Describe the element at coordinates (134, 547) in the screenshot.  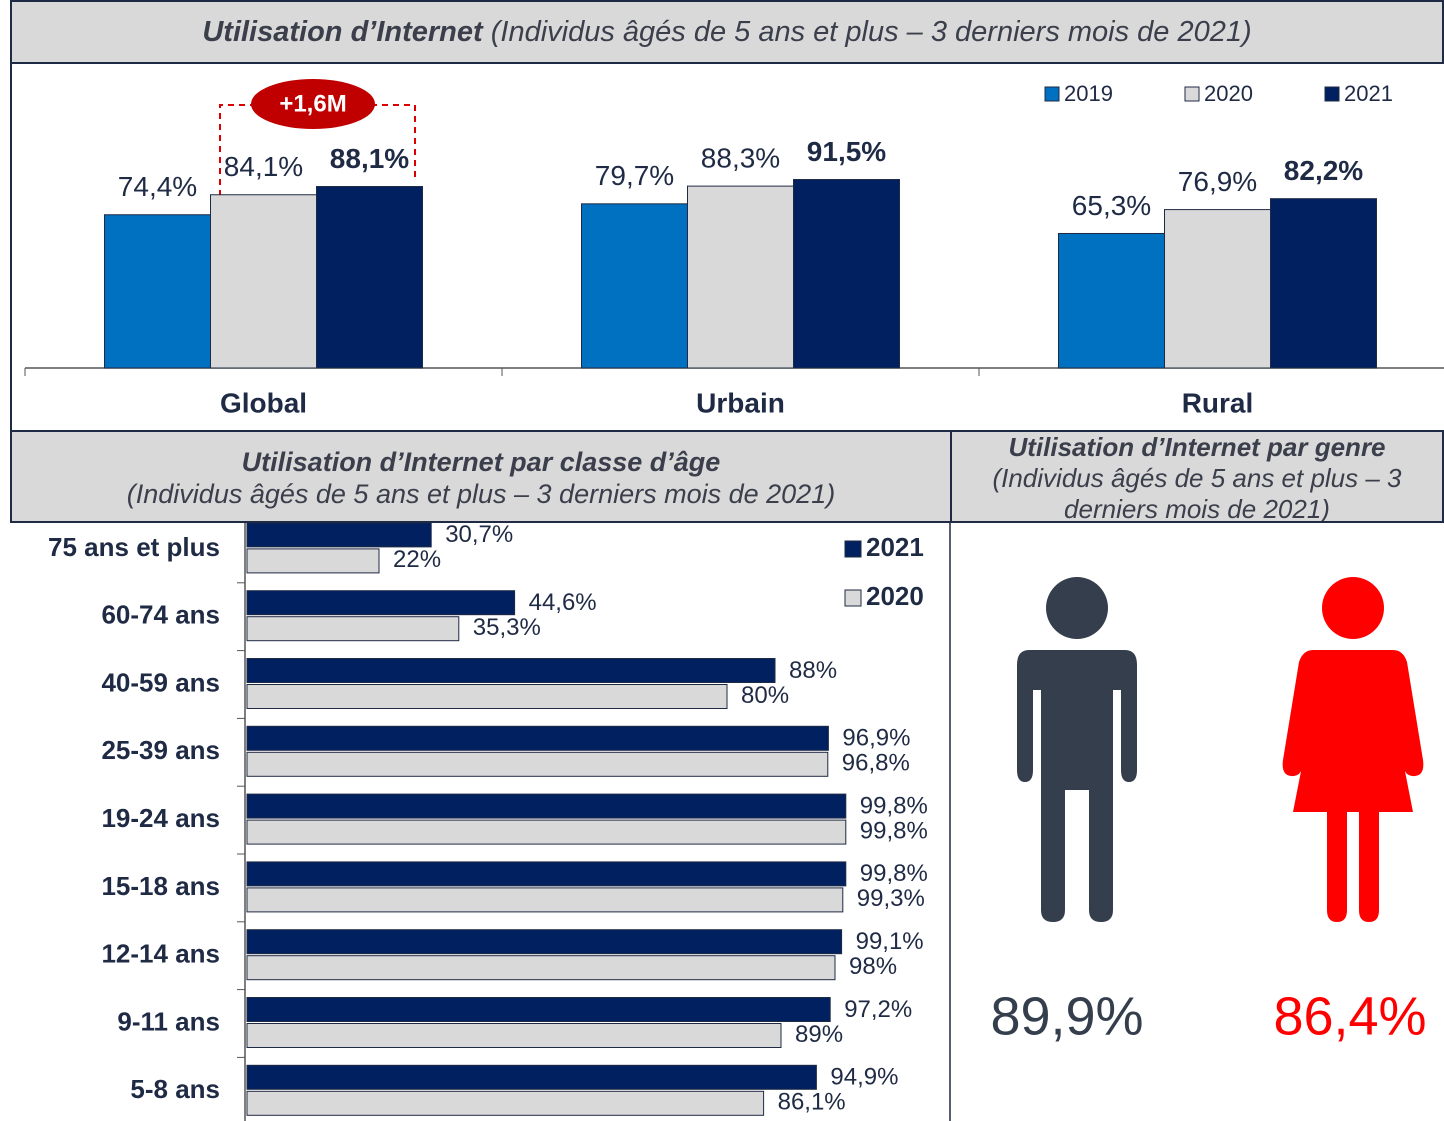
I see `y-tick-label: 75 ans et plus` at that location.